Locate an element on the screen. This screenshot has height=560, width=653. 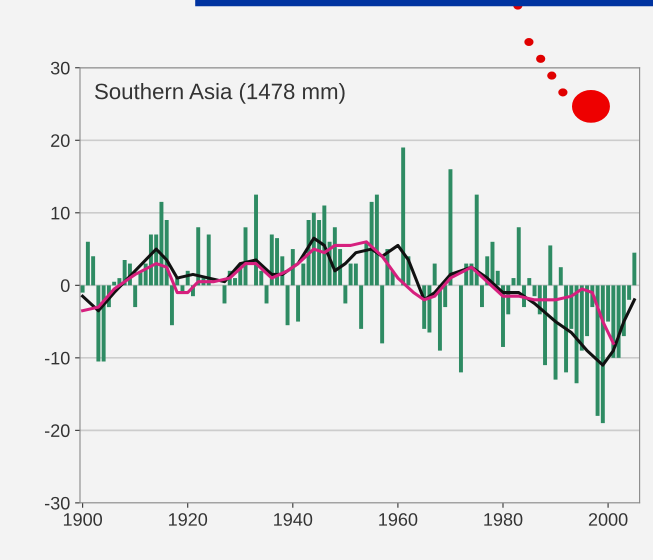
y-tick-label: 30 is located at coordinates (60, 68).